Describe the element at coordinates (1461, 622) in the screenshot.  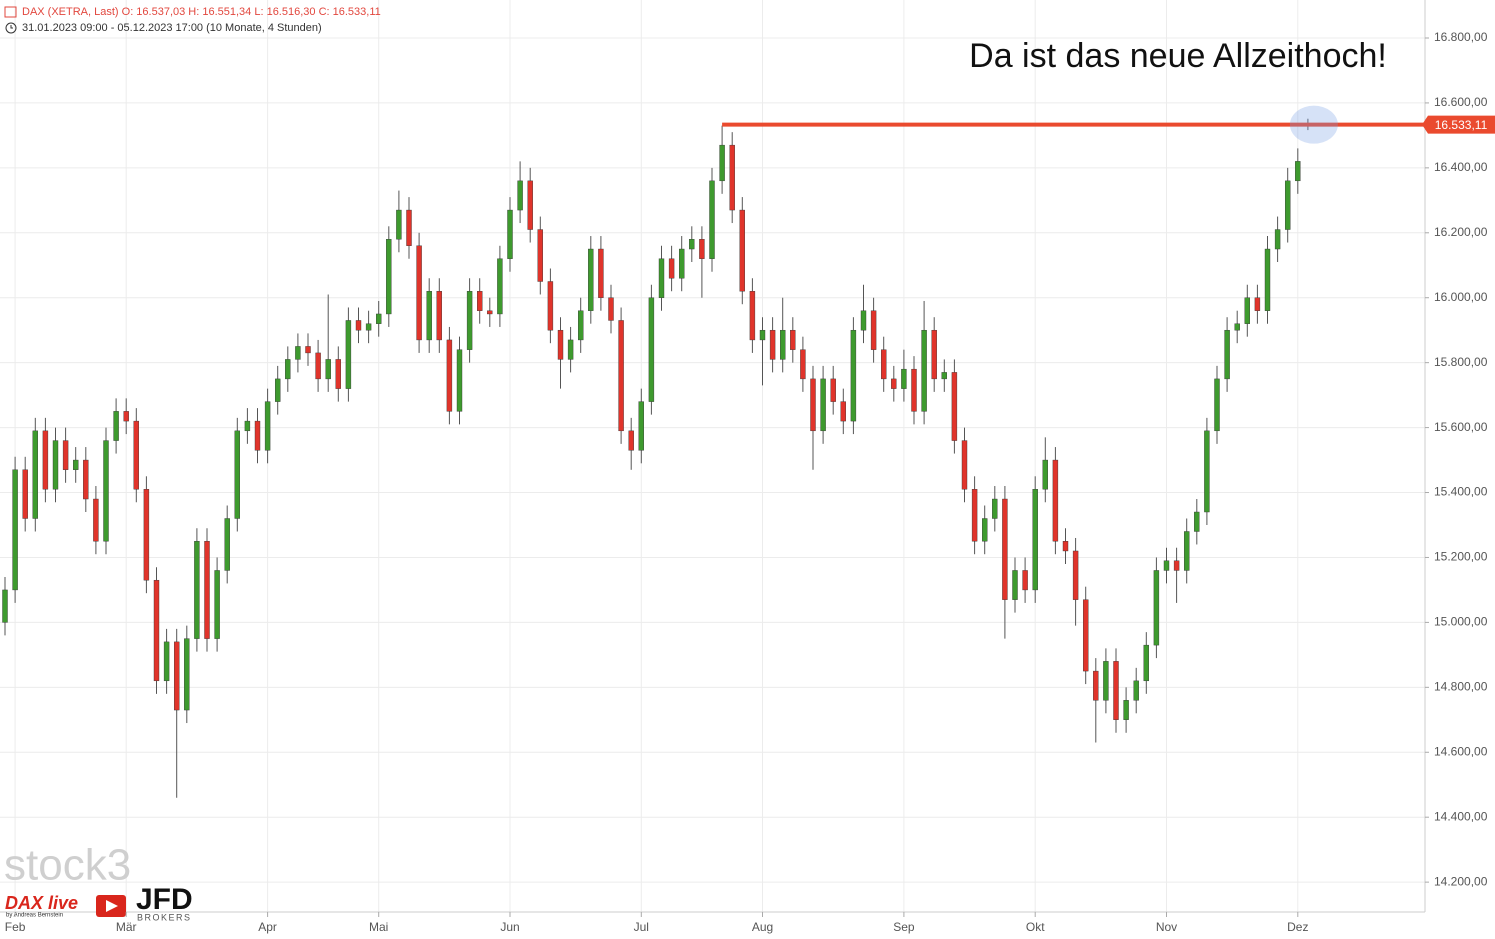
I see `y-tick-label: 15.000,00` at that location.